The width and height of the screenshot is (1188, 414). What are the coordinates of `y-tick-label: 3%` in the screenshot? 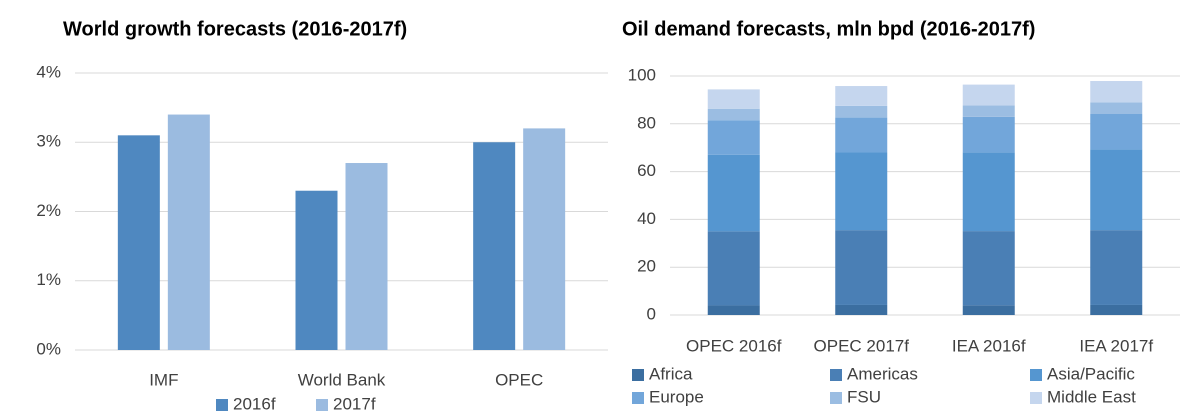 It's located at (48, 141).